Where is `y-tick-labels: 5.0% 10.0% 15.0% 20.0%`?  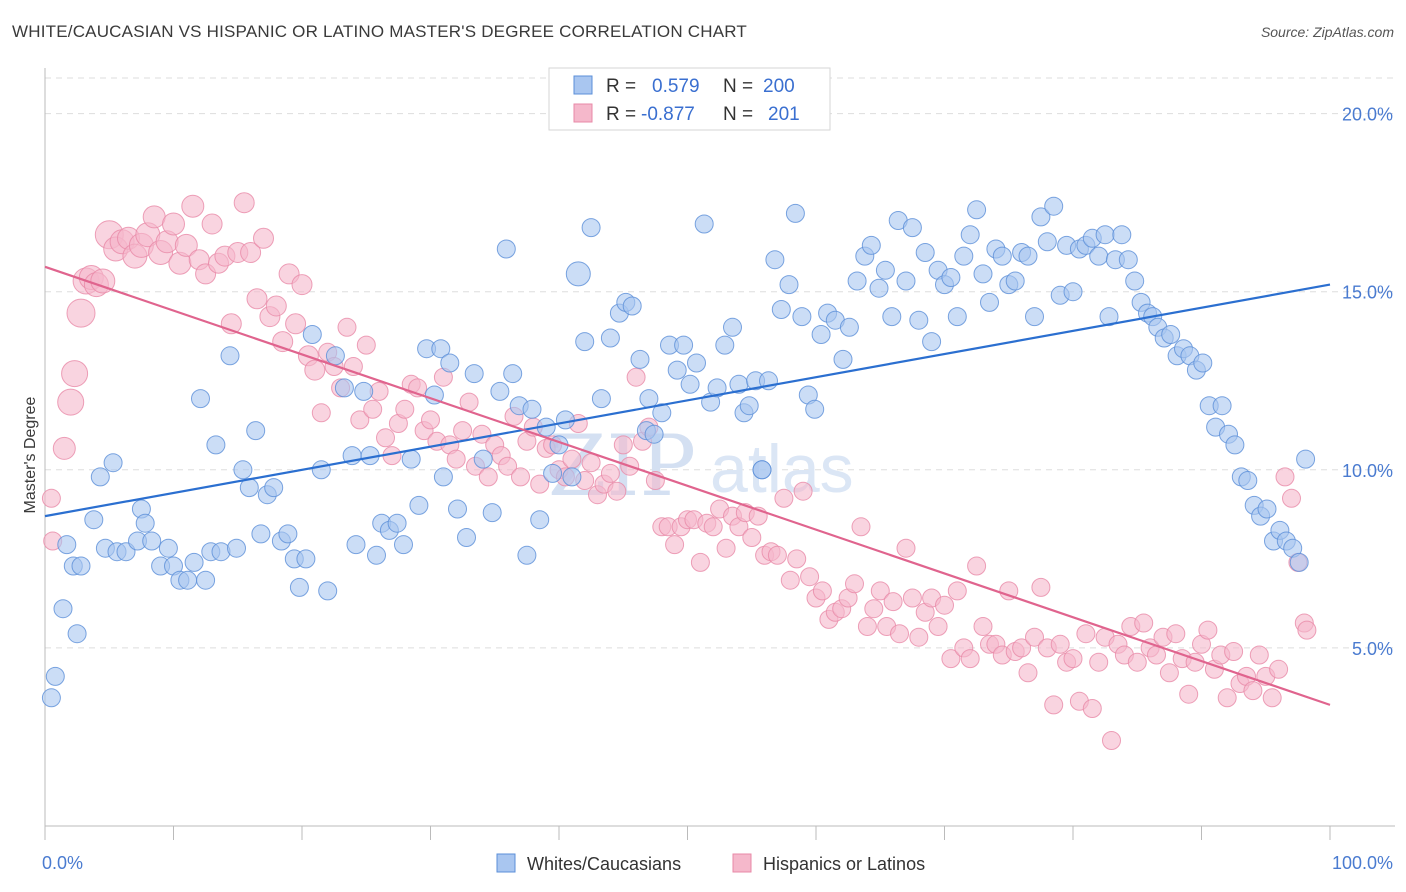
y-tick-labels: 5.0% 10.0% 15.0% 20.0% is located at coordinates (1367, 382).